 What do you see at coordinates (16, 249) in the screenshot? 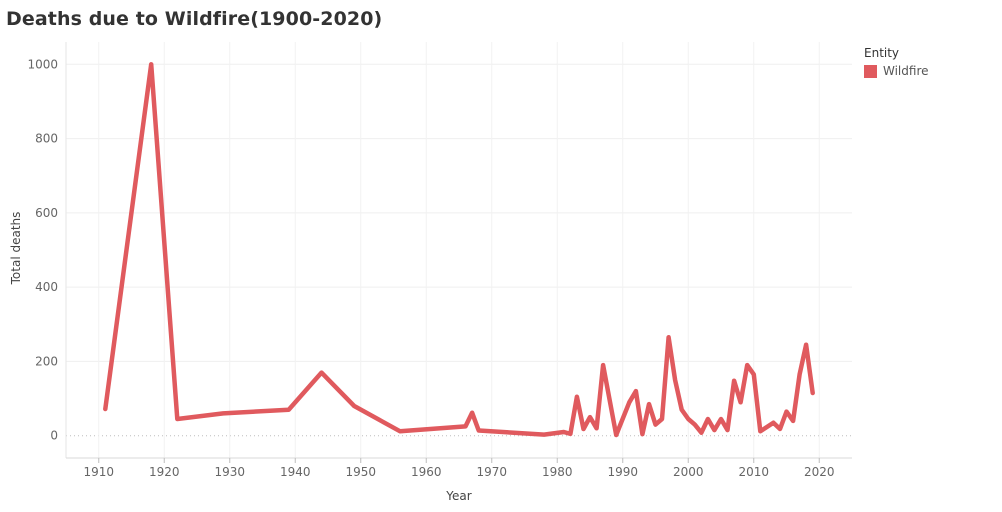
I see `y-axis-label: Total deaths` at bounding box center [16, 249].